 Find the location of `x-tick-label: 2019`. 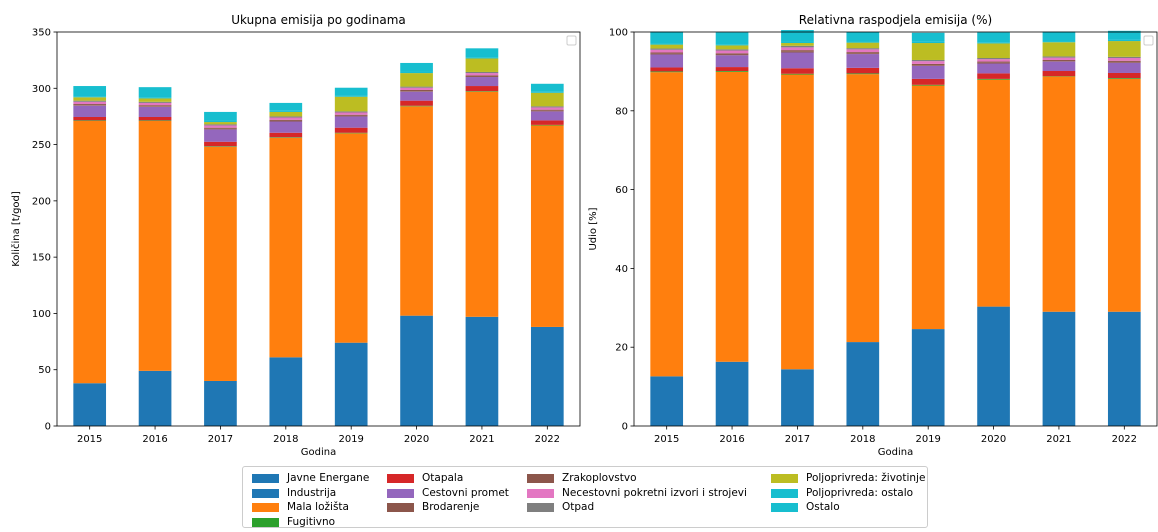

x-tick-label: 2019 is located at coordinates (350, 439).